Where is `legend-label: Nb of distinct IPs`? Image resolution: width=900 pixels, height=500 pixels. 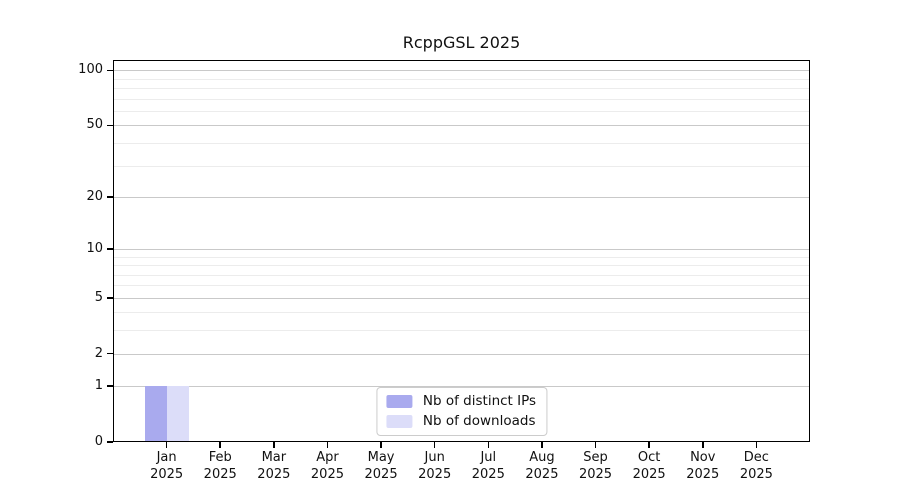 legend-label: Nb of distinct IPs is located at coordinates (479, 401).